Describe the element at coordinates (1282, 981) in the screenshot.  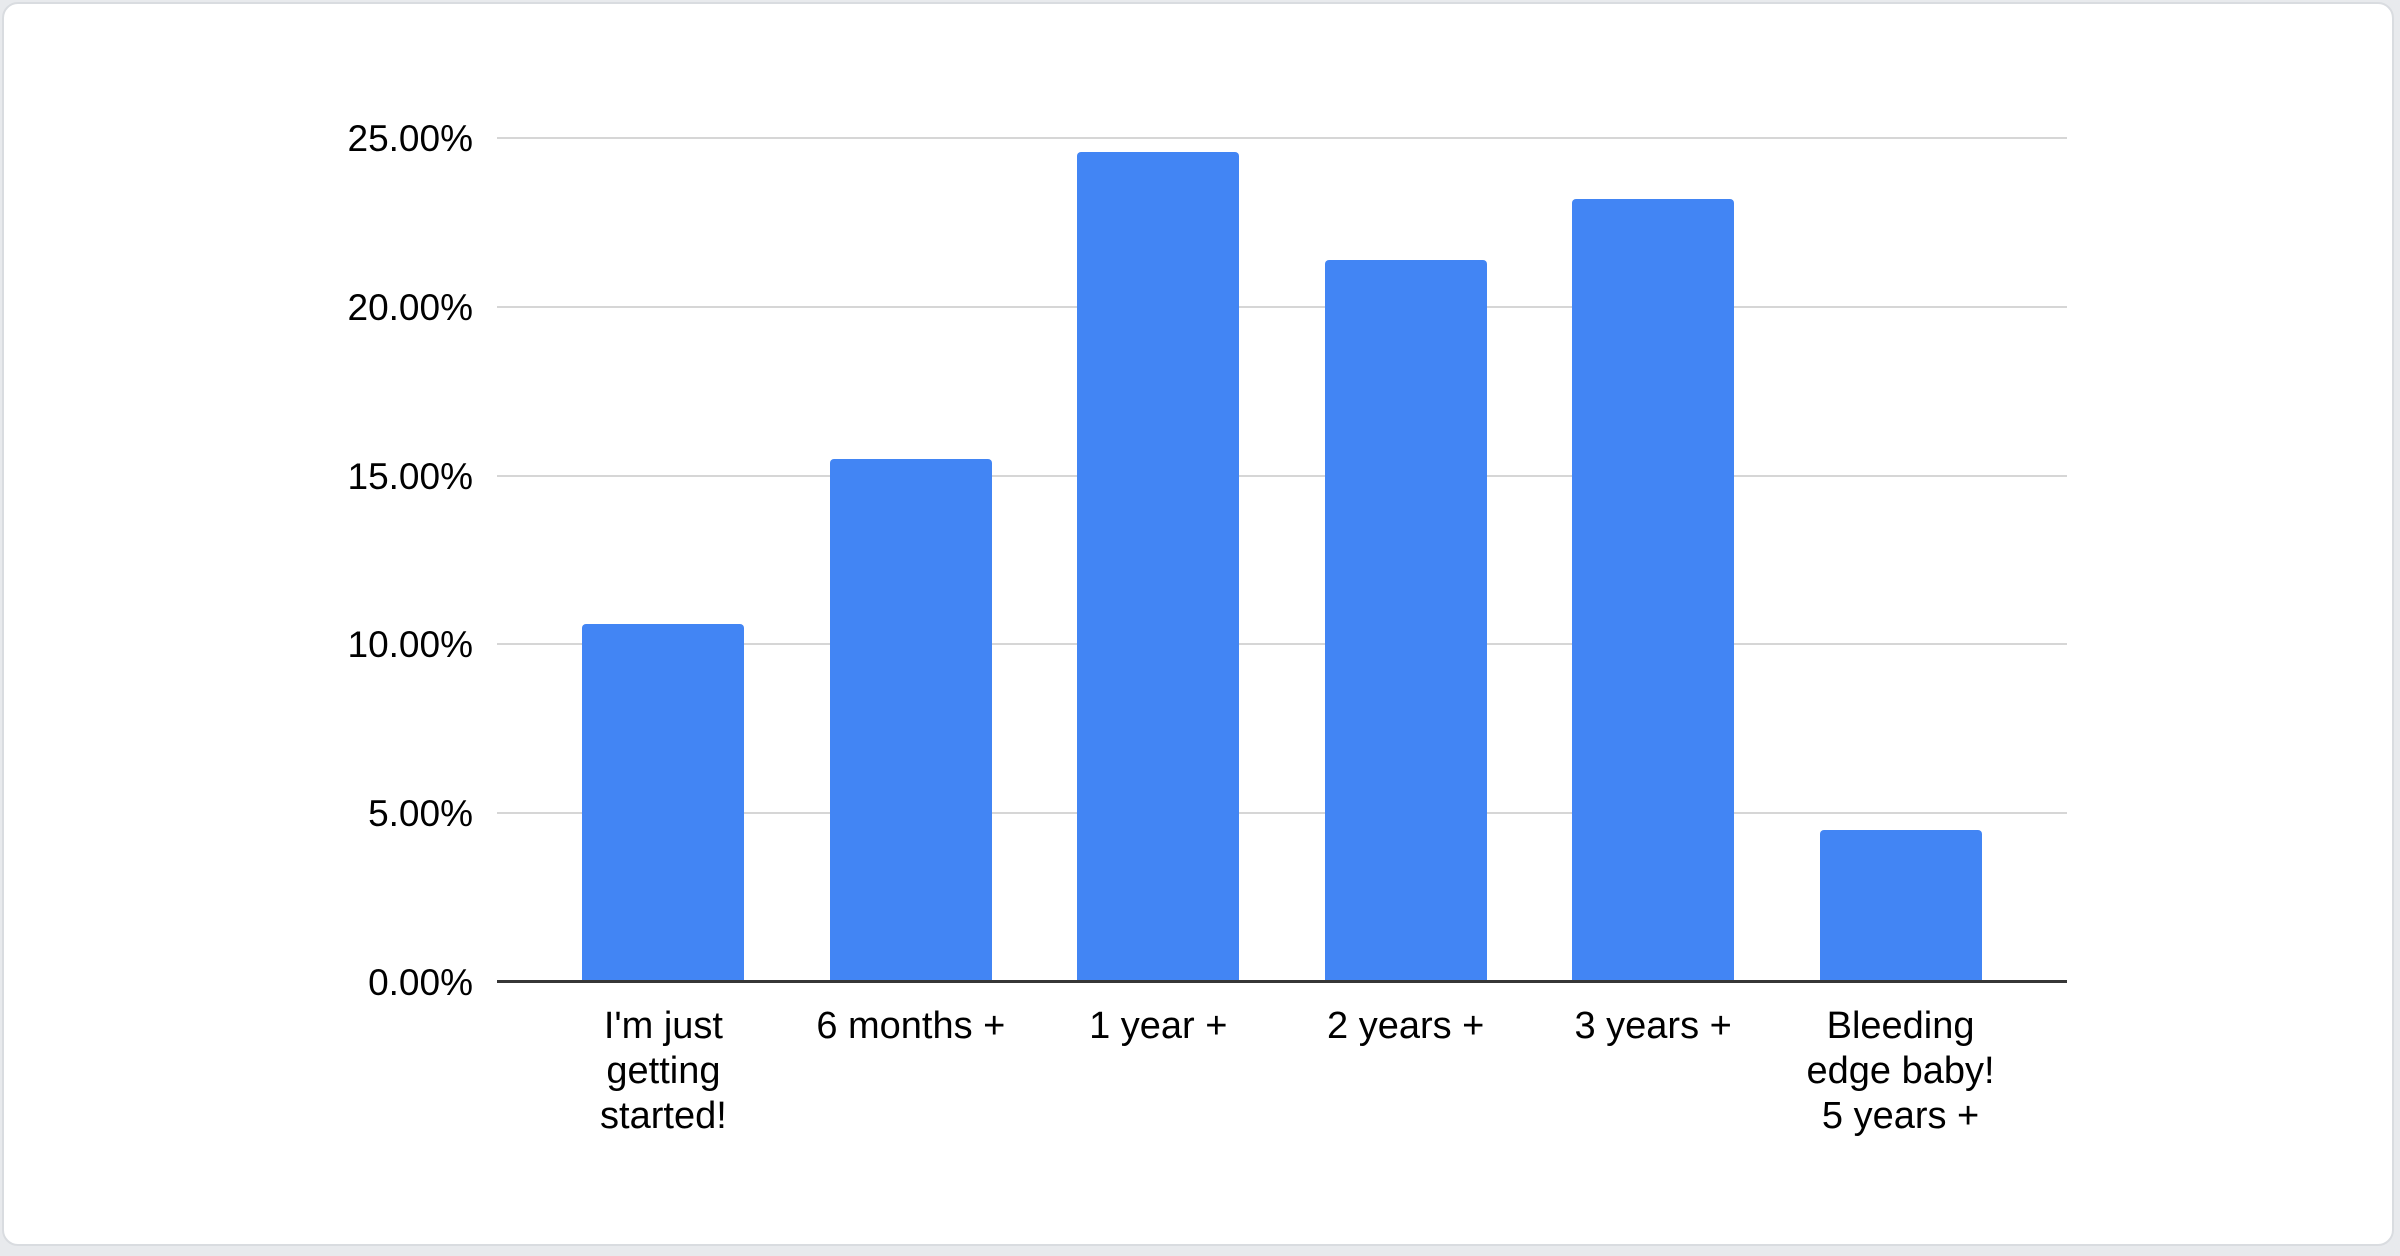
I see `x-axis-baseline` at that location.